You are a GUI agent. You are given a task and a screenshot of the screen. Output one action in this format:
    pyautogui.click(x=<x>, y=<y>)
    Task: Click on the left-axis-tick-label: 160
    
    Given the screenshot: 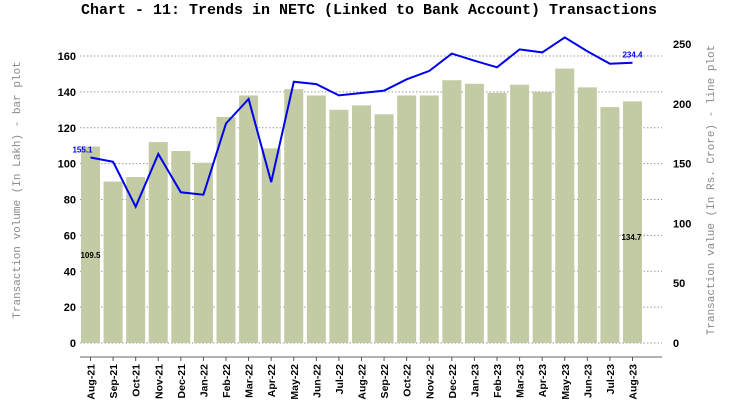 What is the action you would take?
    pyautogui.click(x=67, y=57)
    